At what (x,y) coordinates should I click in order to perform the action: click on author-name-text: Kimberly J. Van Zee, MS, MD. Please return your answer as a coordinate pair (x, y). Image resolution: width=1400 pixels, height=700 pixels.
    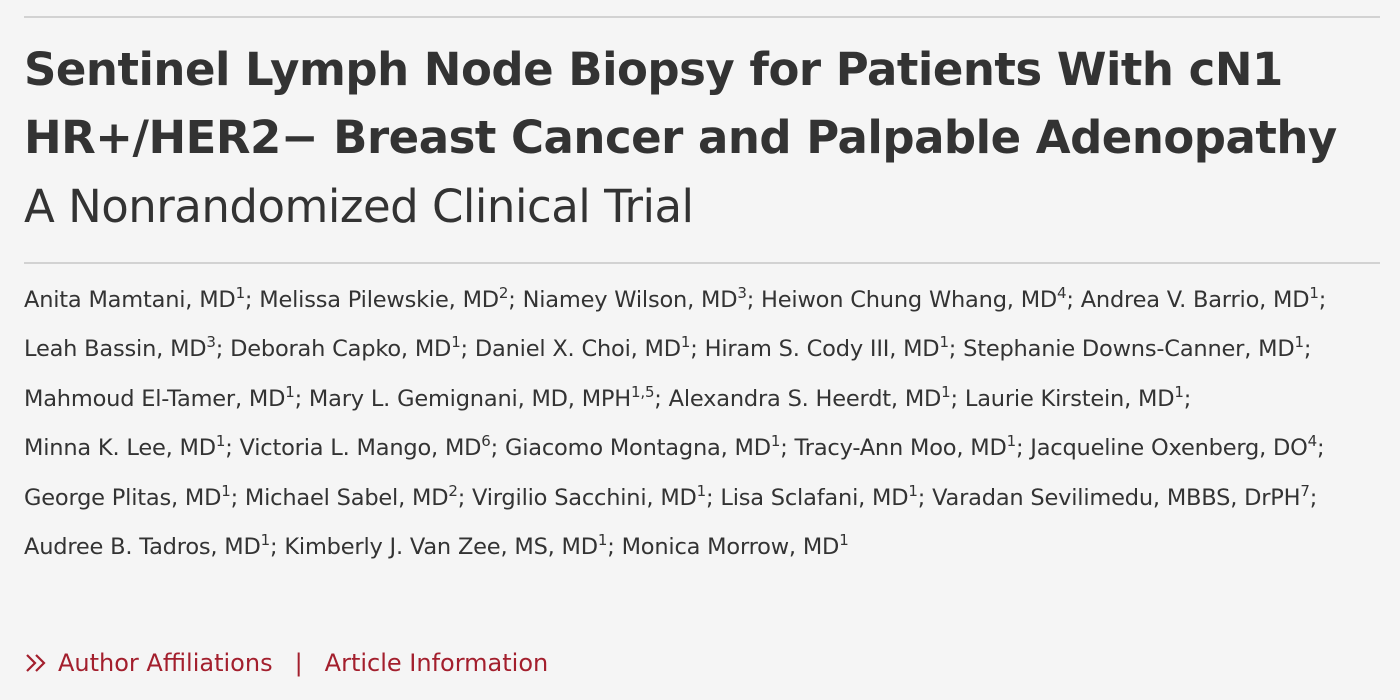
    Looking at the image, I should click on (441, 547).